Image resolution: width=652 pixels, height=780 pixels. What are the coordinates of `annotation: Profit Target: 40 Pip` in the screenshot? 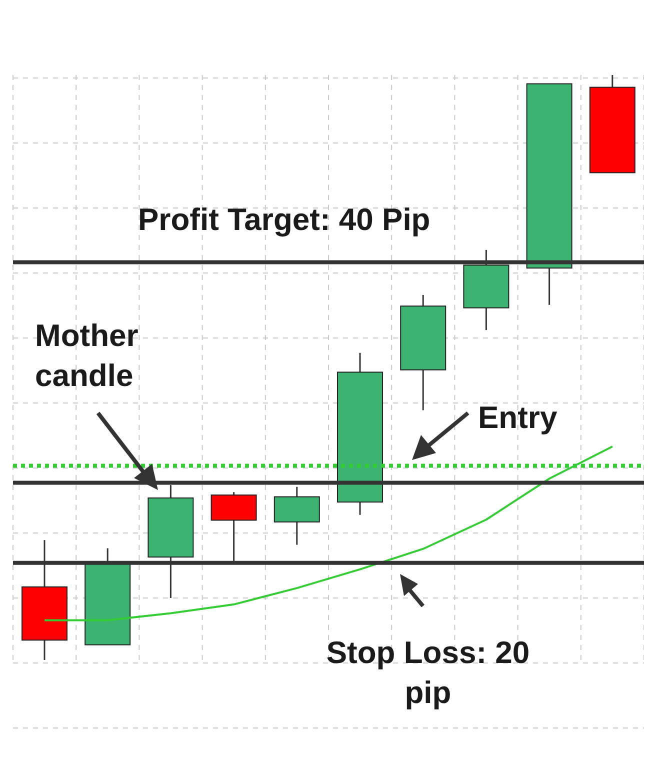 It's located at (285, 220).